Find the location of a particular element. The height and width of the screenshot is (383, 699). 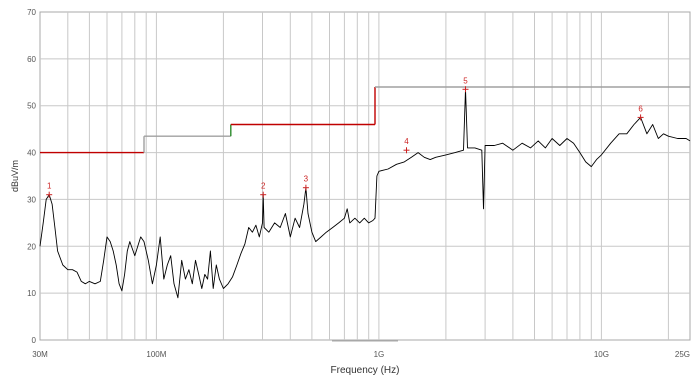

y-tick-label: 60 is located at coordinates (31, 59).